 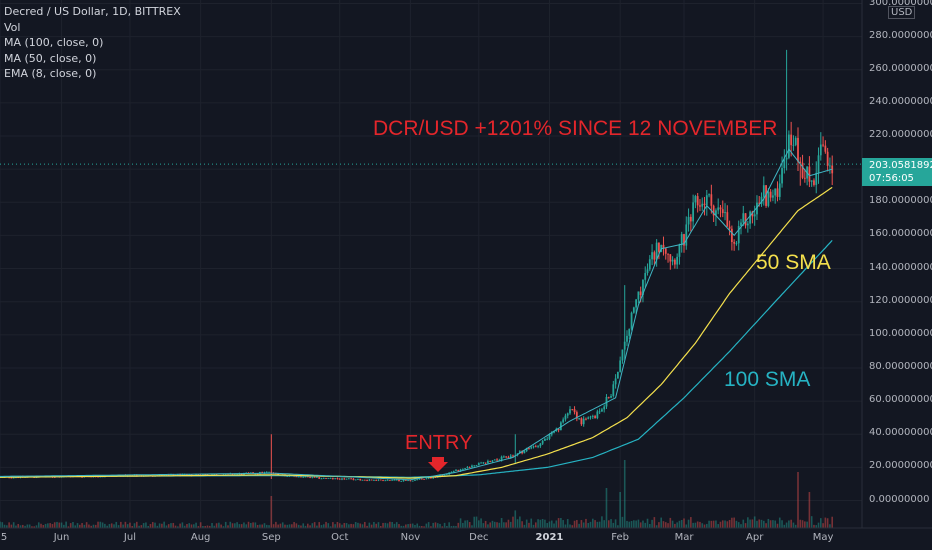 What do you see at coordinates (92, 11) in the screenshot?
I see `legend-symbol: Decred / US Dollar, 1D, BITTREX` at bounding box center [92, 11].